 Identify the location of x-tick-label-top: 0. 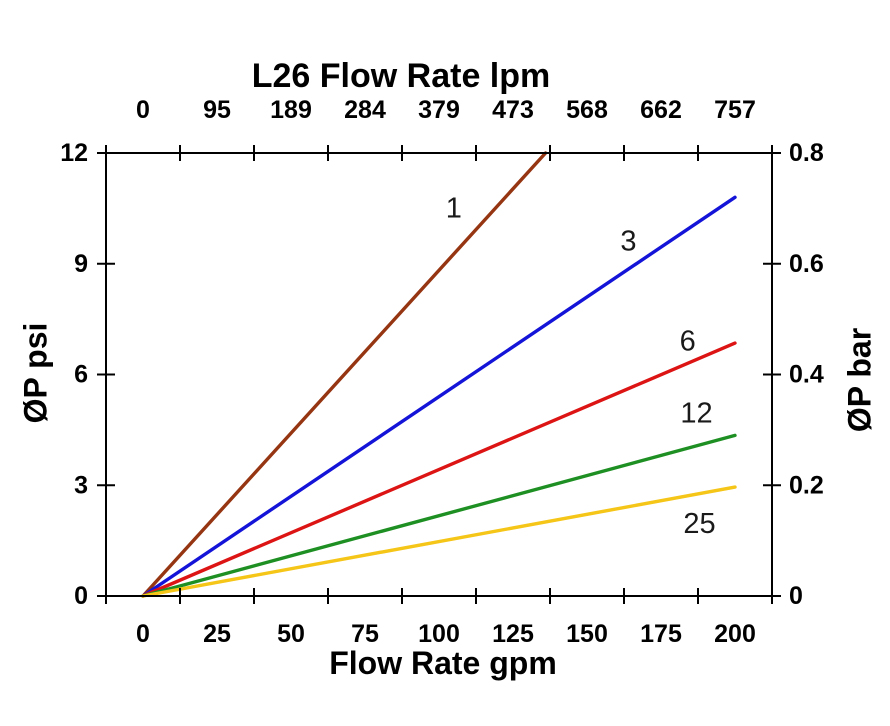
(143, 110).